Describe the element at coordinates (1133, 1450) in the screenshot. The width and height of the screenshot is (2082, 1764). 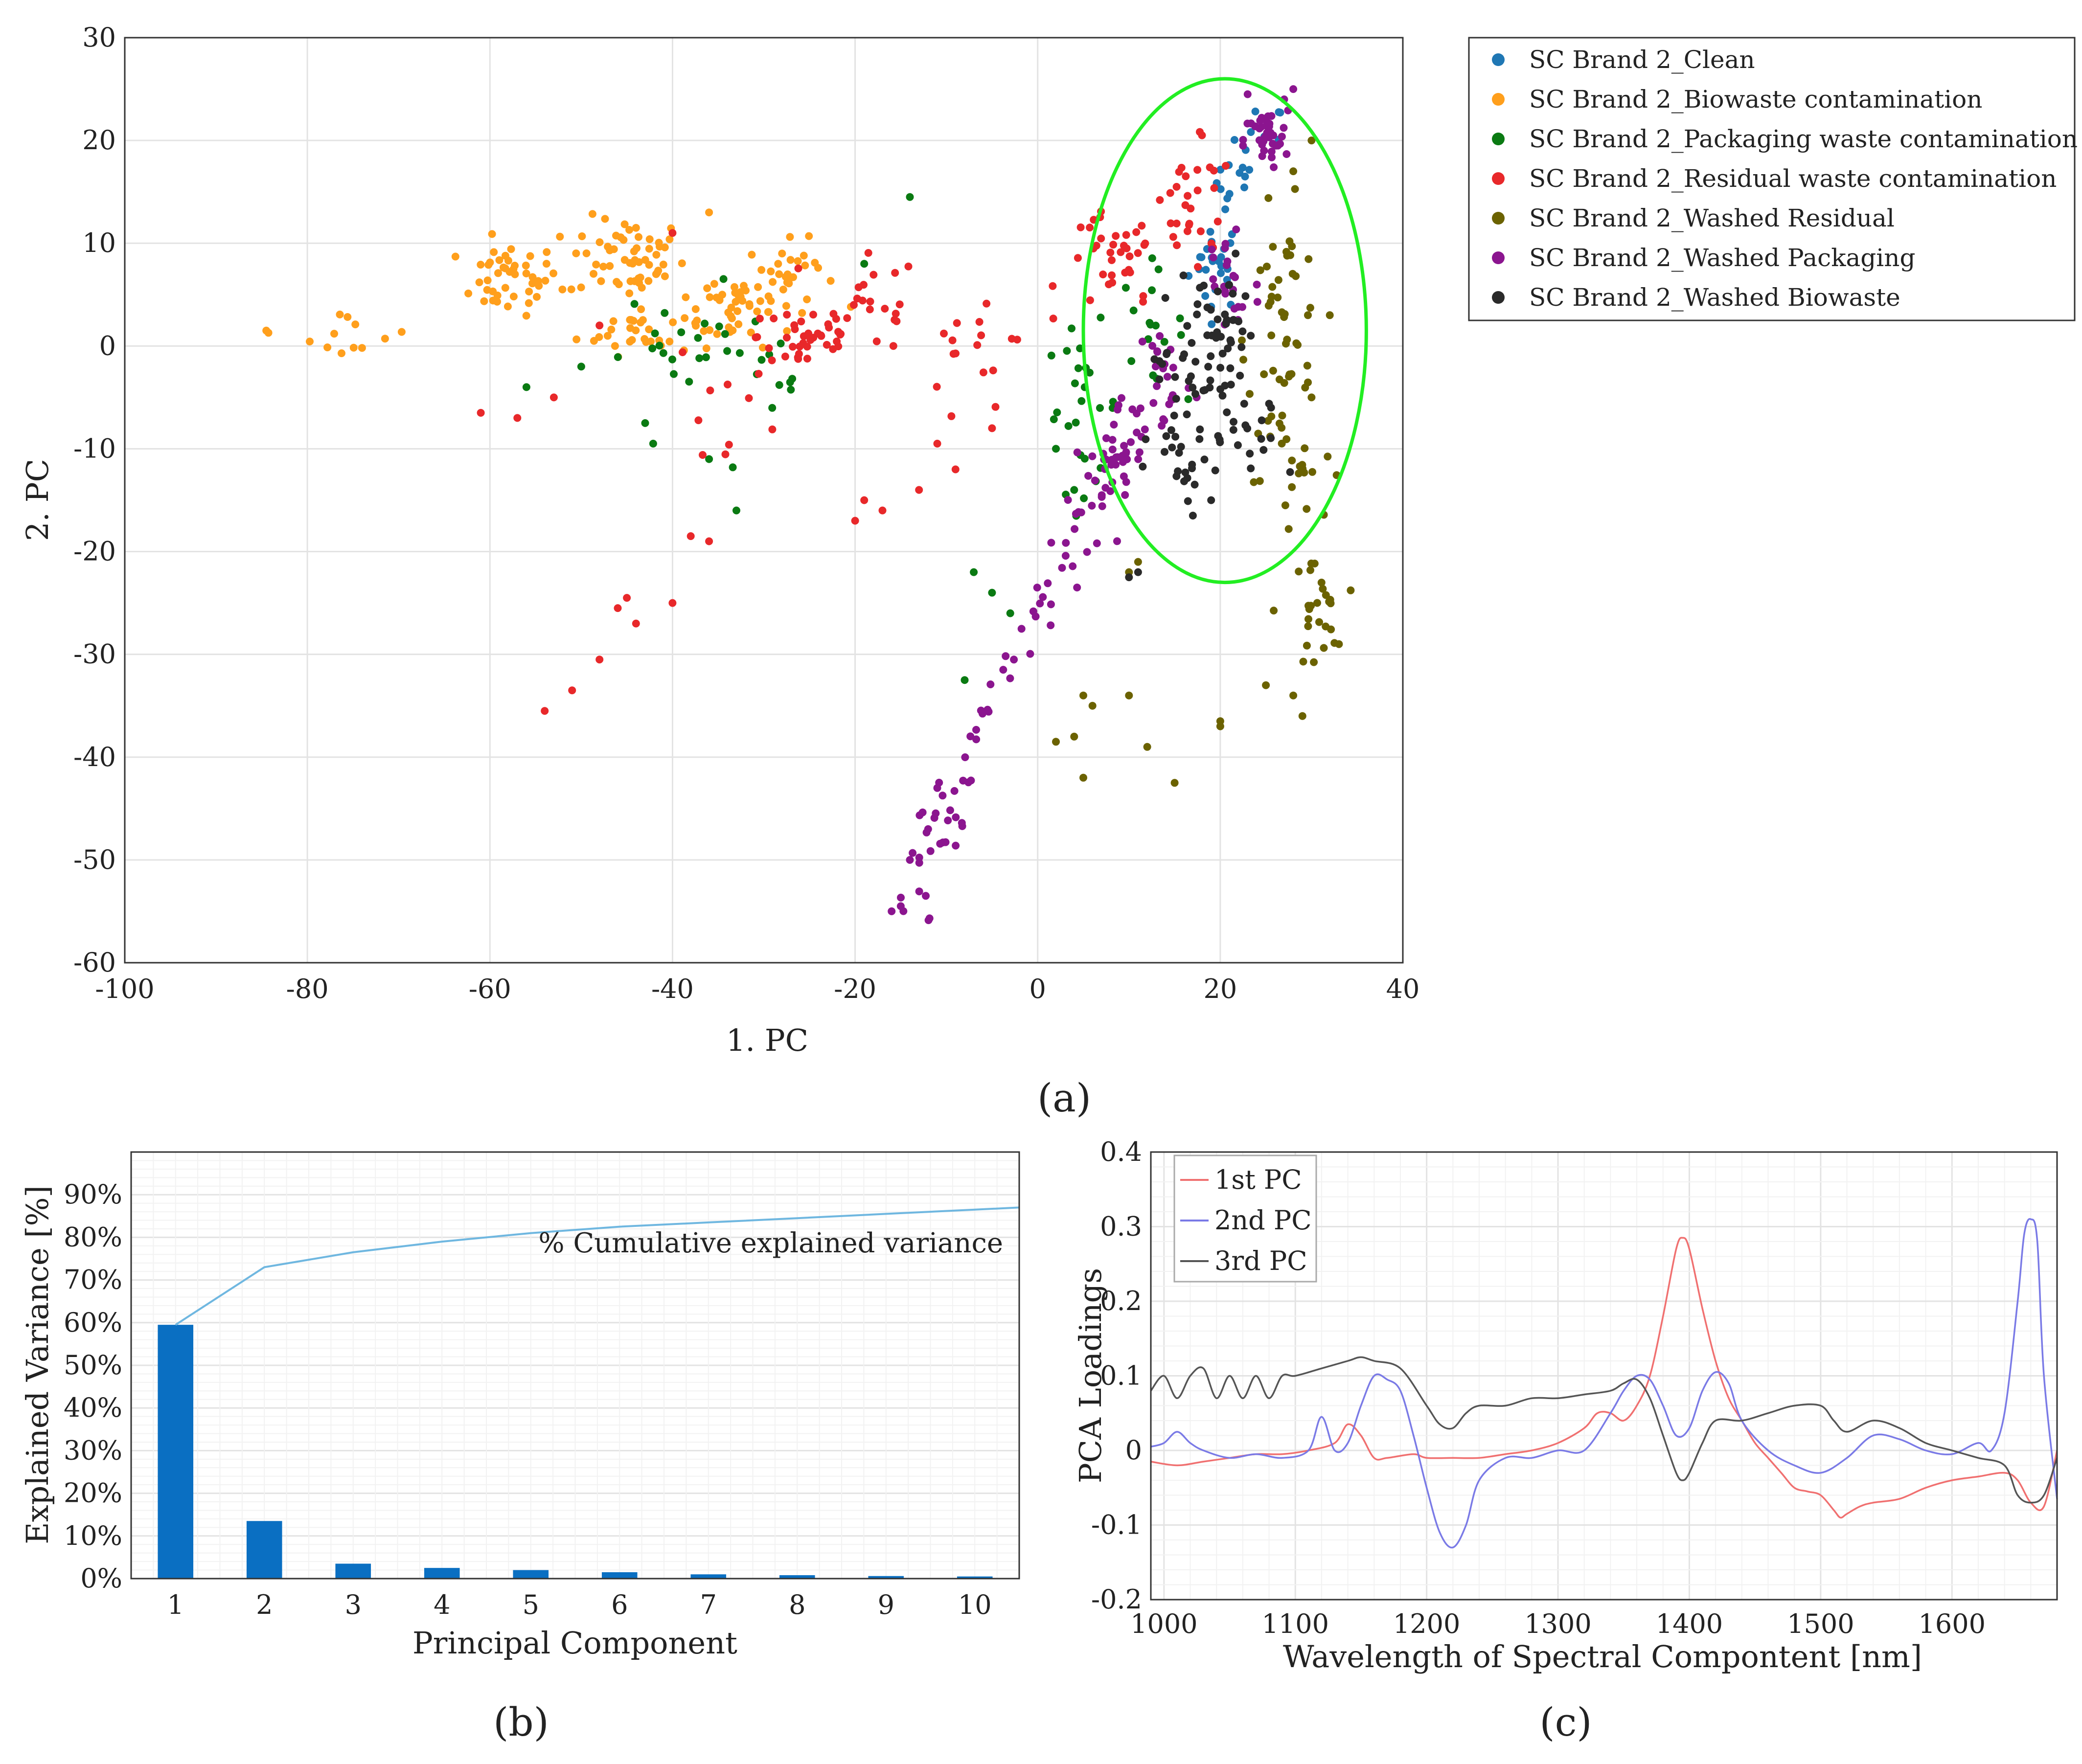
I see `line-y-tick-label: 0` at that location.